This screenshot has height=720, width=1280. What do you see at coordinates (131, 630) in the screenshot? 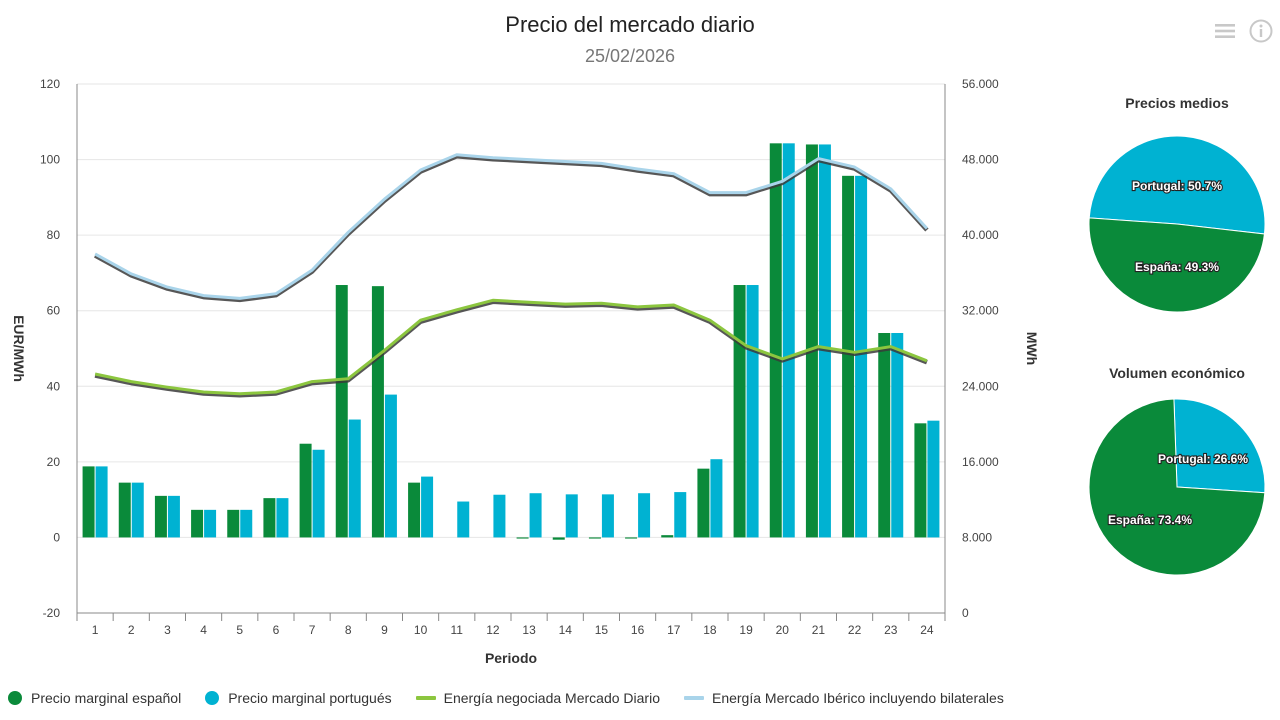
I see `x-tick-label: 2` at bounding box center [131, 630].